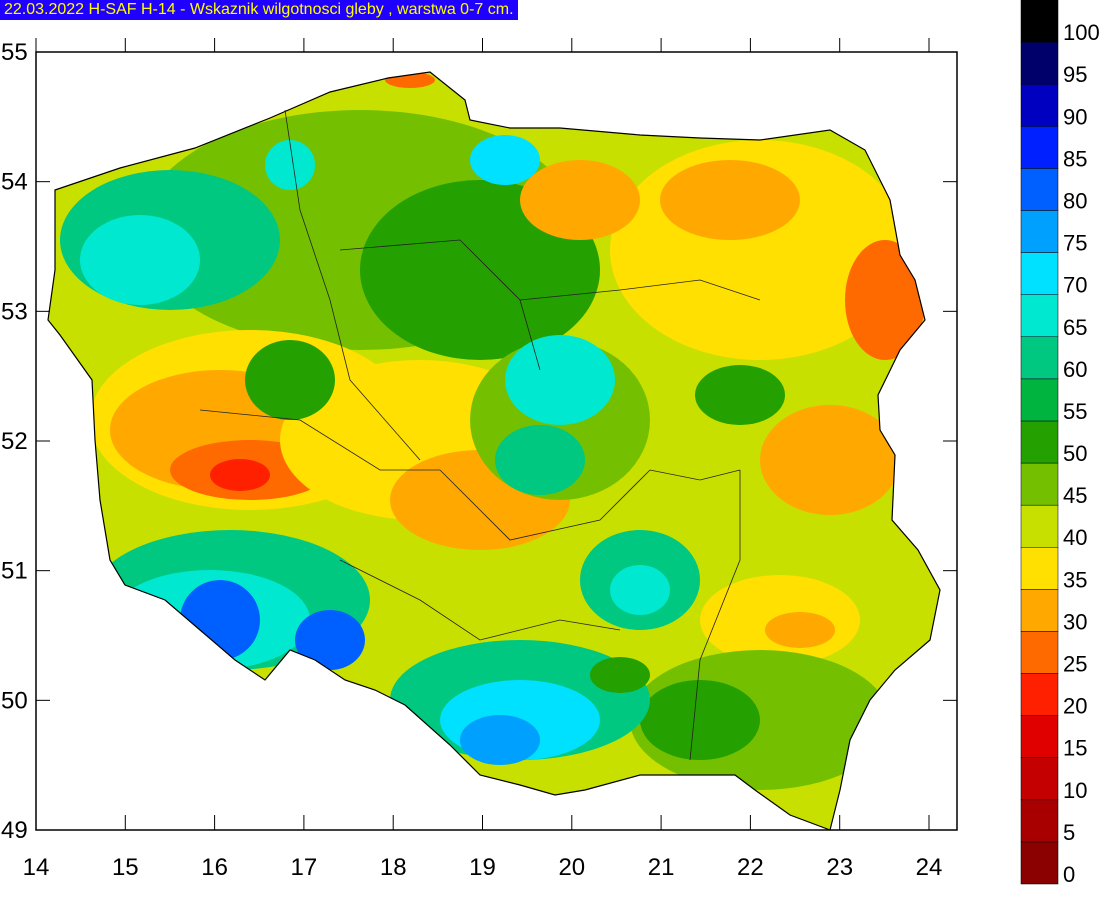  What do you see at coordinates (482, 867) in the screenshot?
I see `x-tick-label: 19` at bounding box center [482, 867].